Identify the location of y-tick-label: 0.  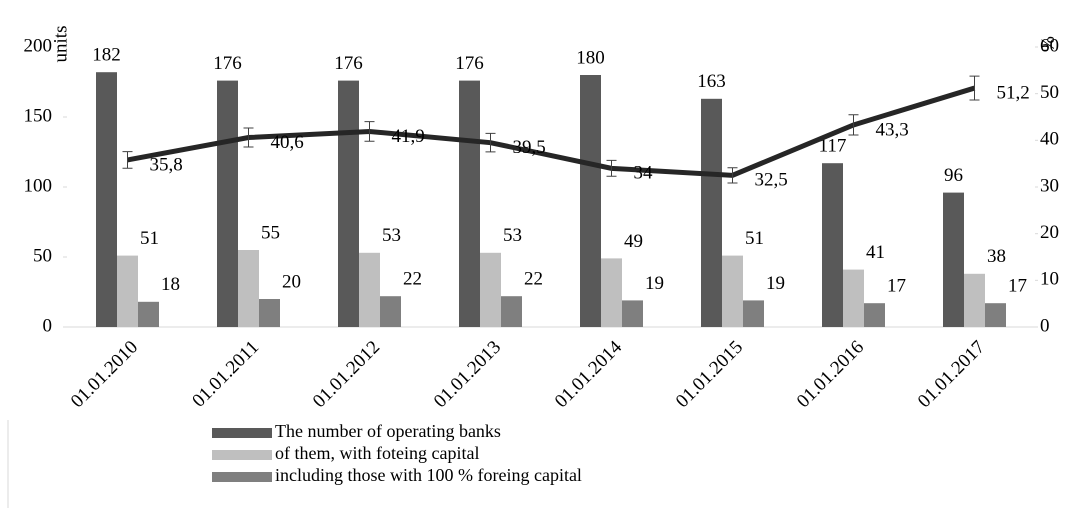
(48, 325).